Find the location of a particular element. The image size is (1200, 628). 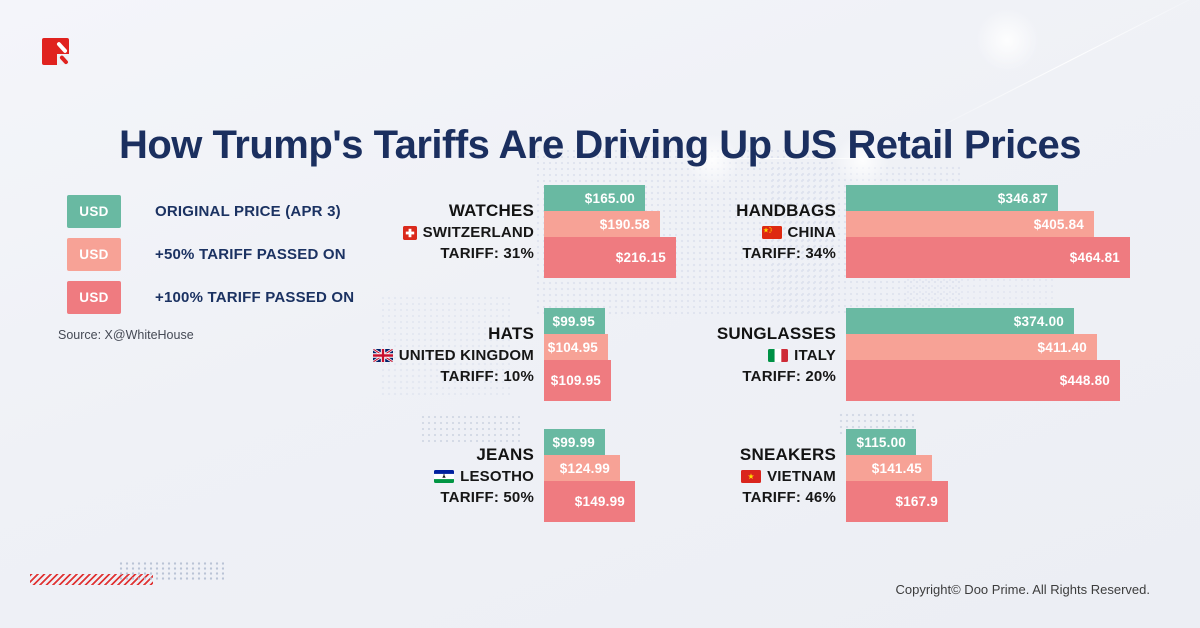

price-bar-plus50: $124.99 is located at coordinates (582, 468).